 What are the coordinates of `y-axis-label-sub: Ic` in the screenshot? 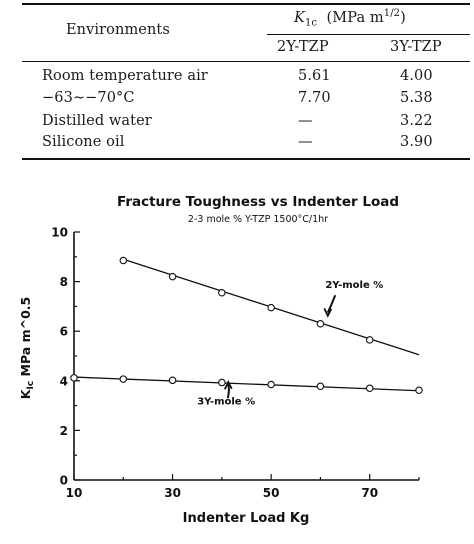 It's located at (31, 385).